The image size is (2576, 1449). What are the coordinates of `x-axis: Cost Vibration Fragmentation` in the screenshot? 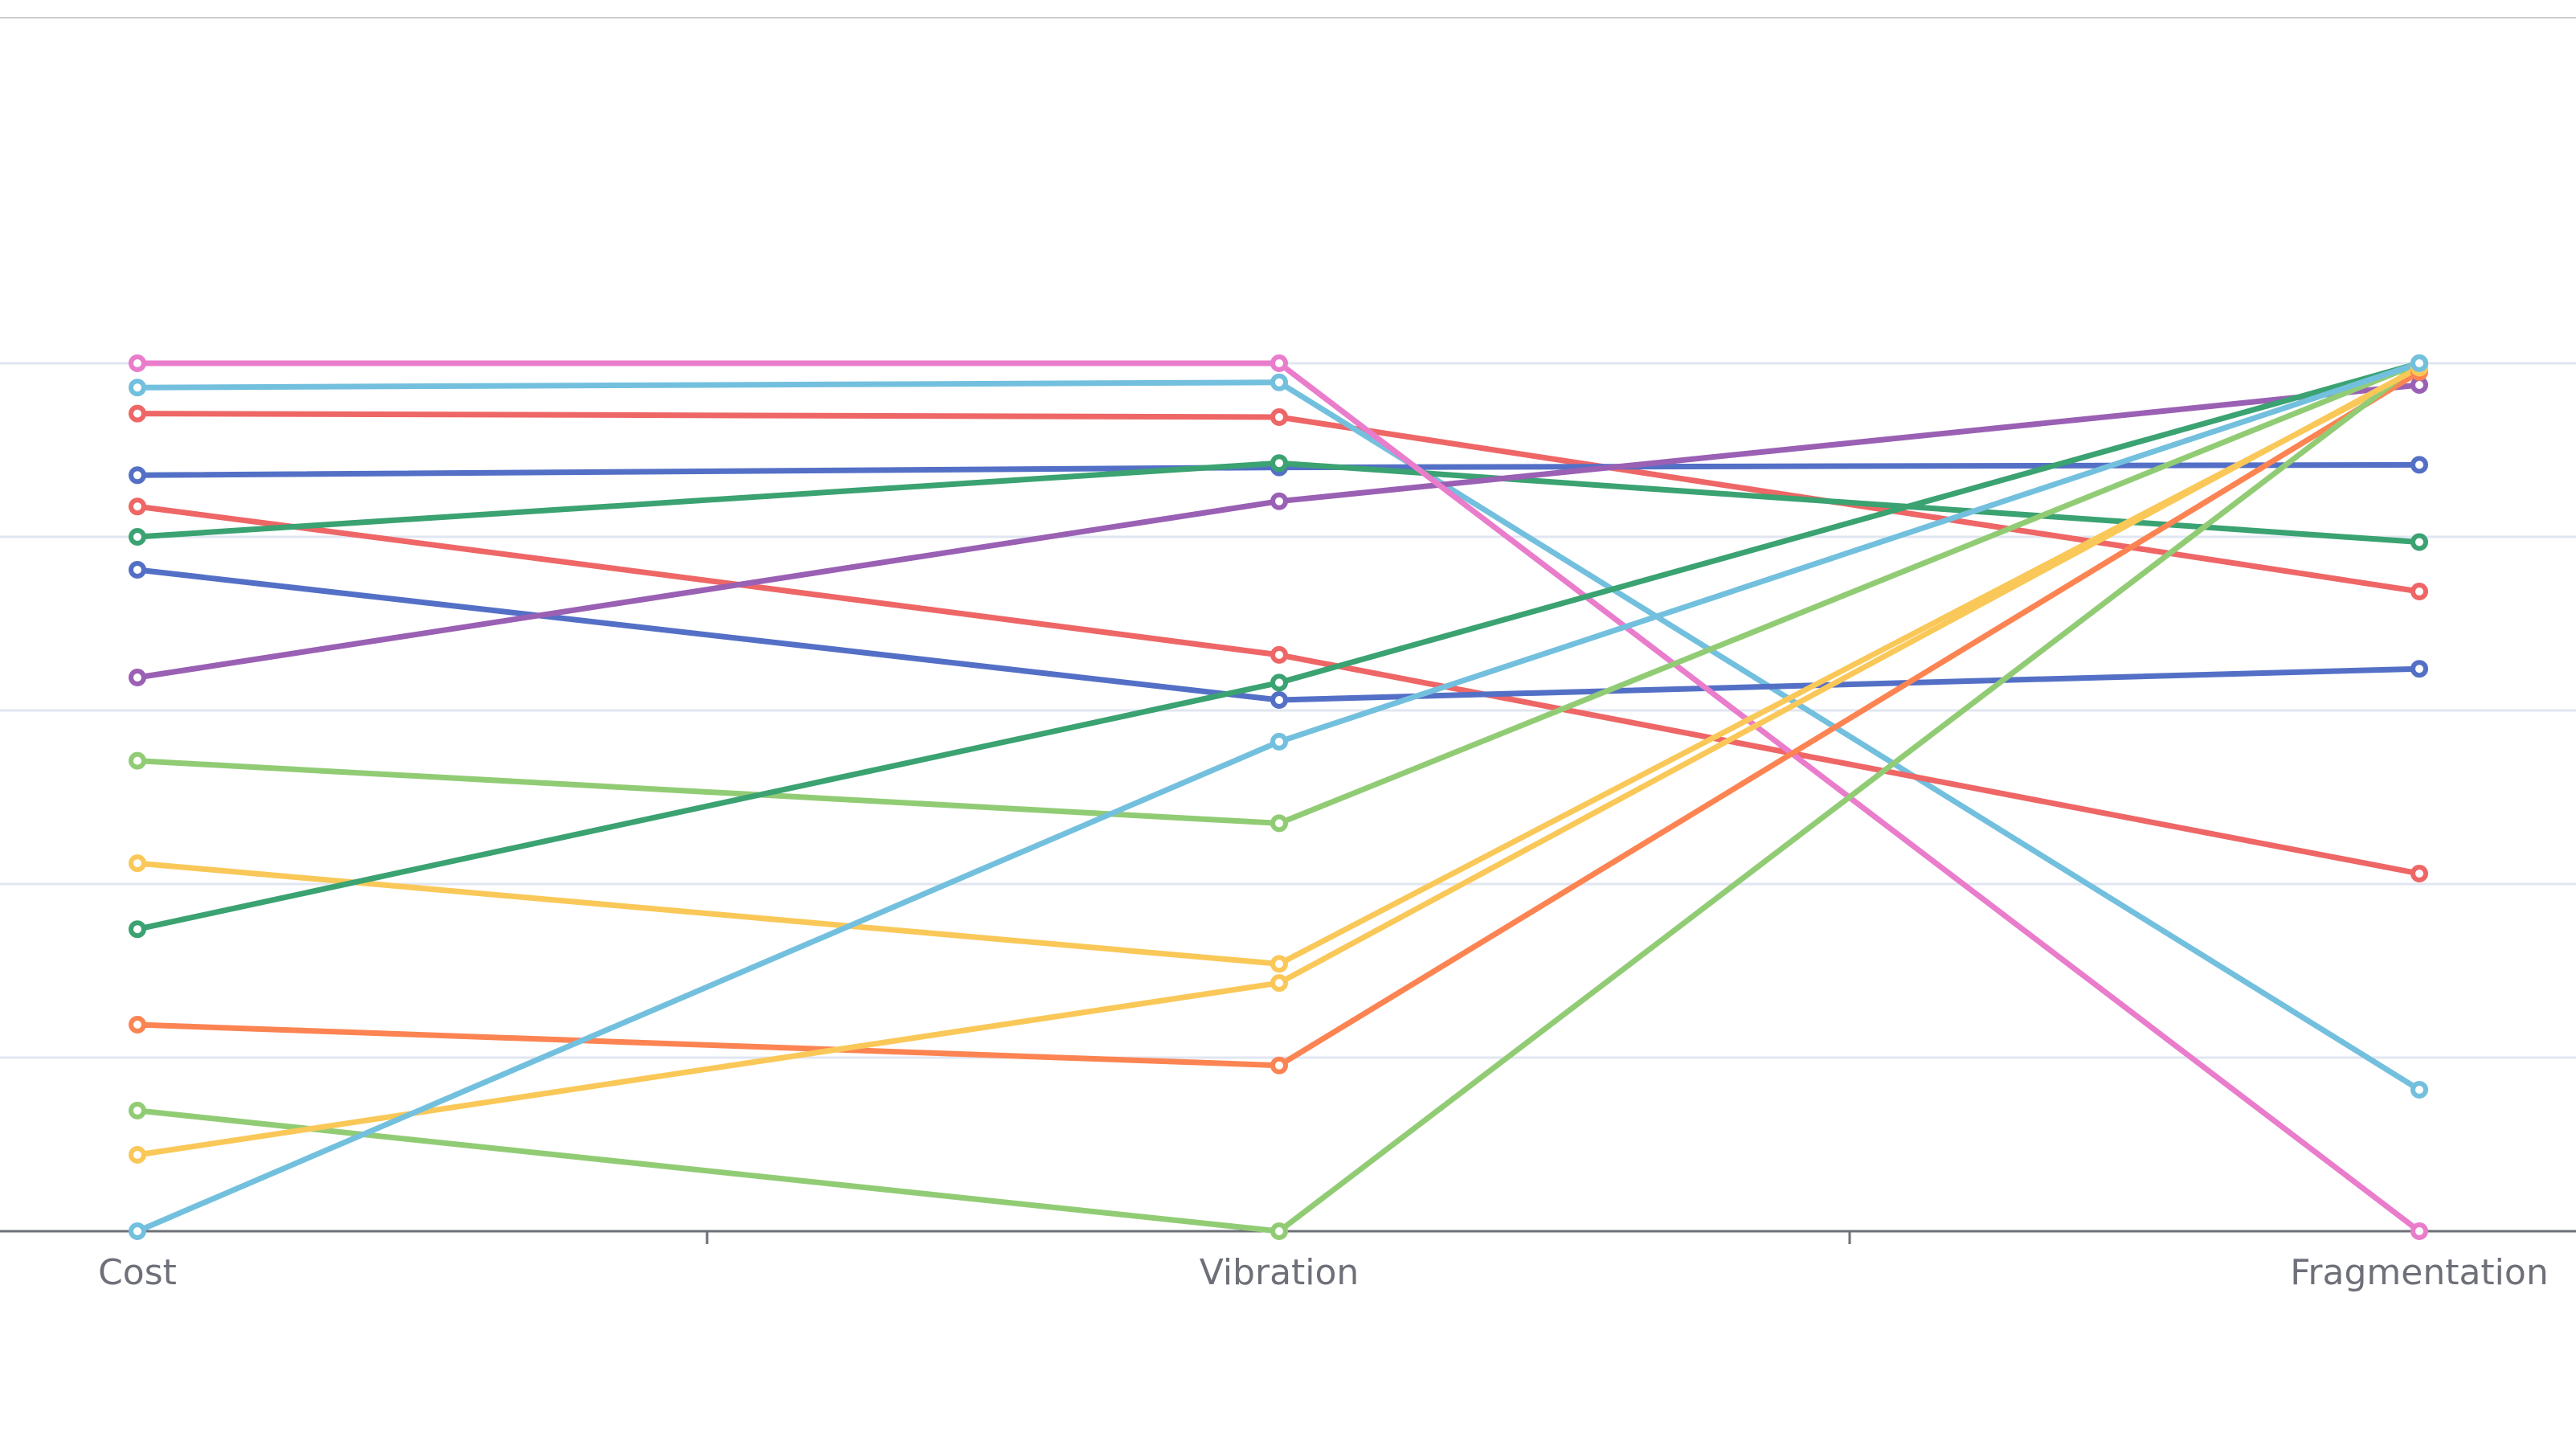 It's located at (1288, 1261).